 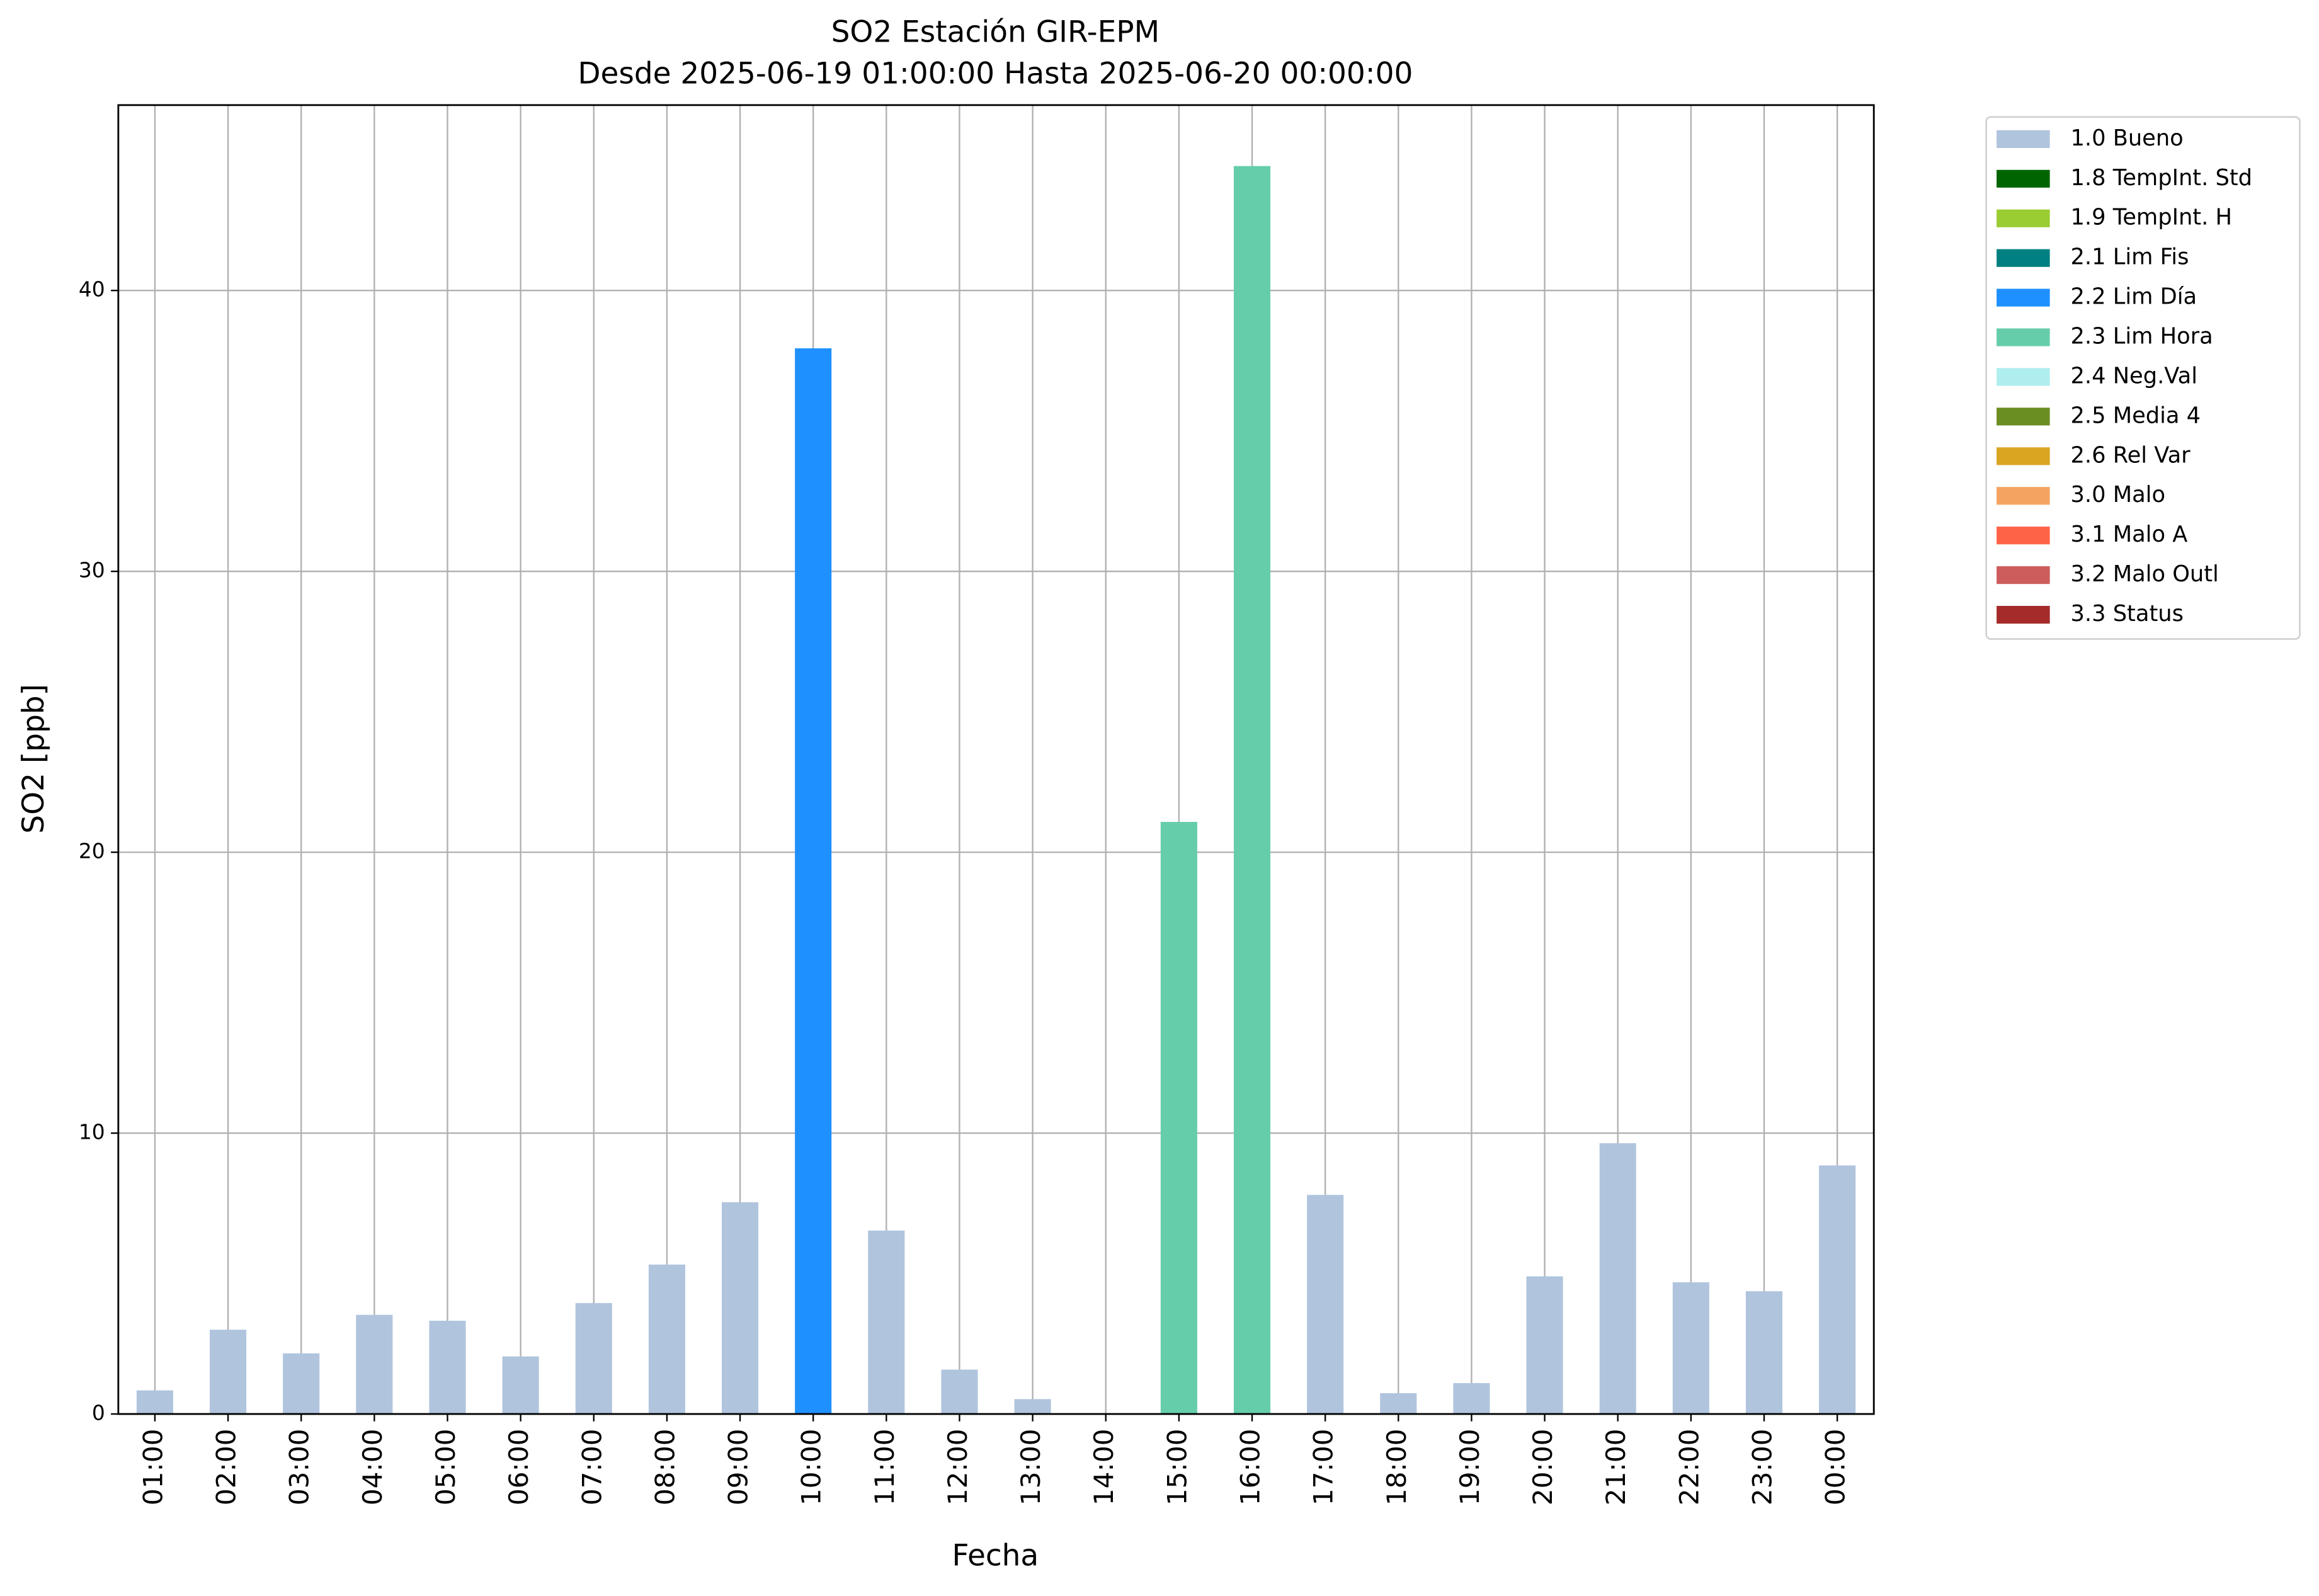 I want to click on legend-label: 3.2 Malo Outl, so click(x=2145, y=574).